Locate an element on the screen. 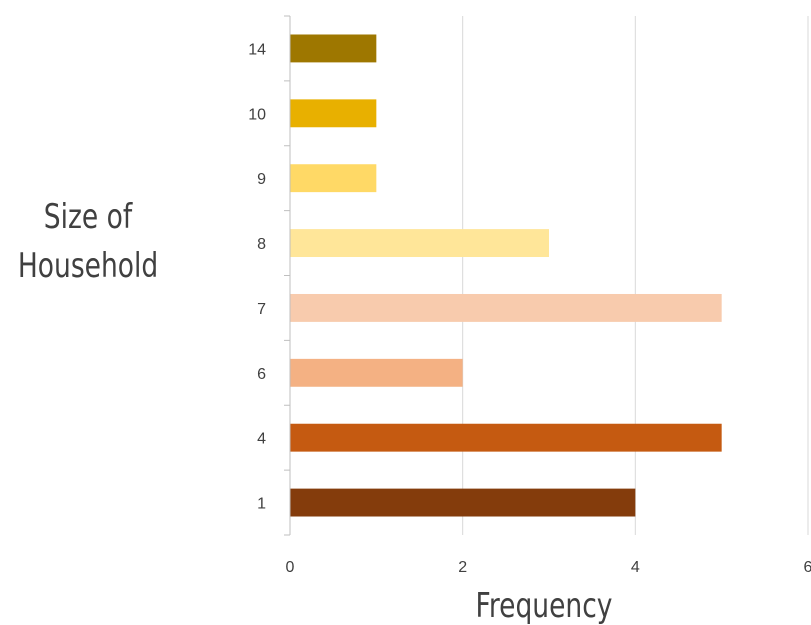 This screenshot has width=811, height=625. y-axis-title-line-1: Size of is located at coordinates (89, 217).